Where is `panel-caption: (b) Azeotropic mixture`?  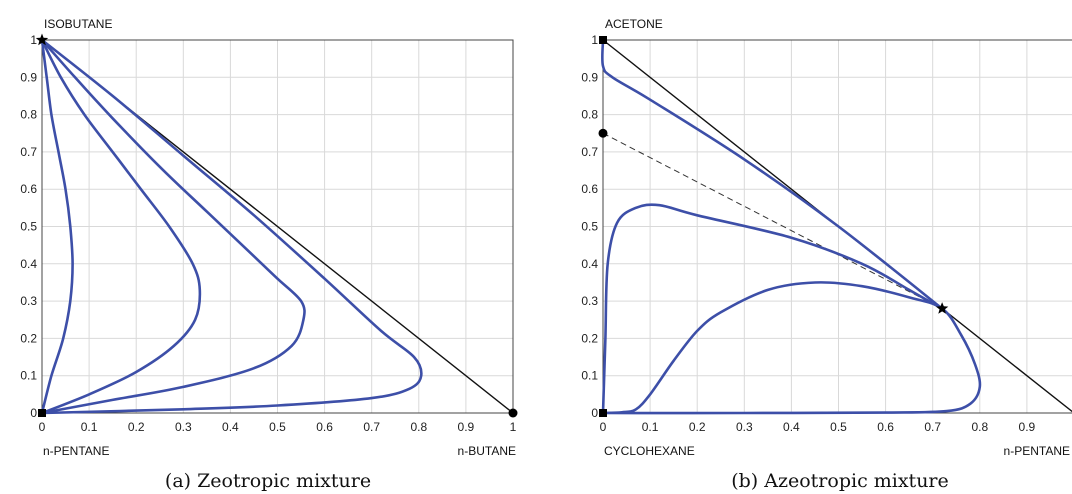
panel-caption: (b) Azeotropic mixture is located at coordinates (840, 481).